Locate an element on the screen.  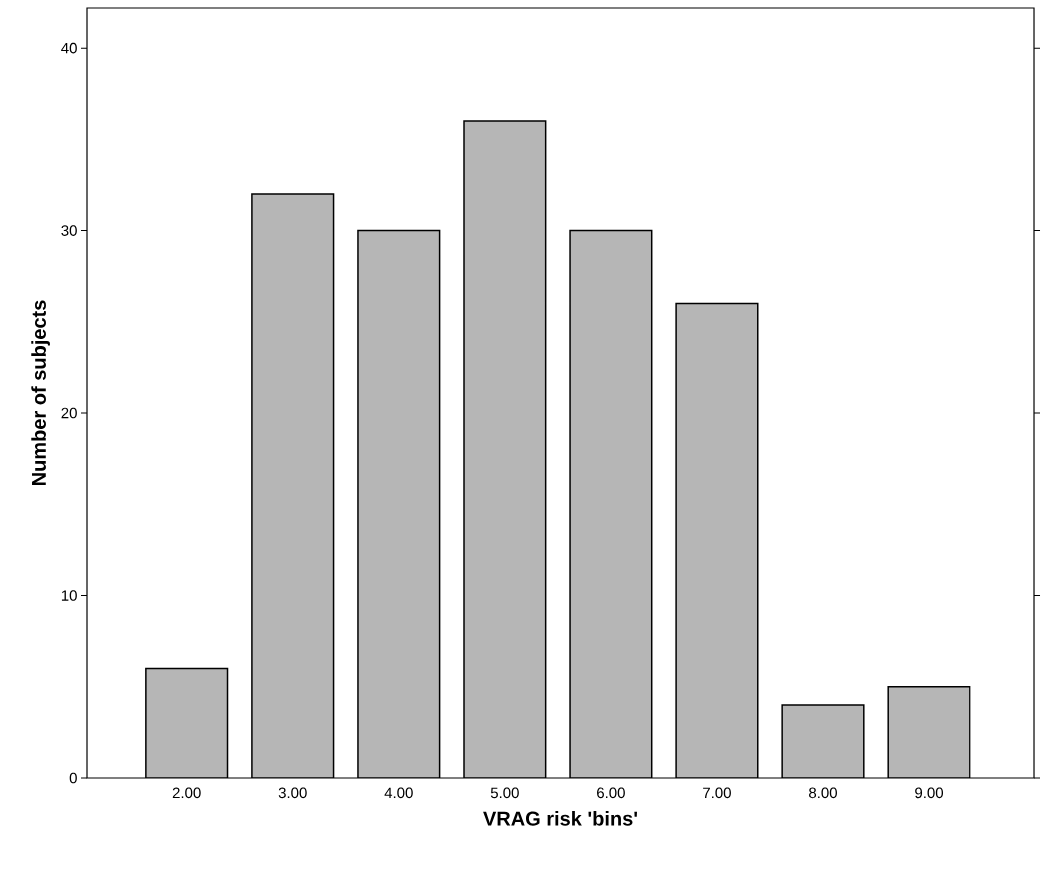
y-tick-label: 40 is located at coordinates (69, 48).